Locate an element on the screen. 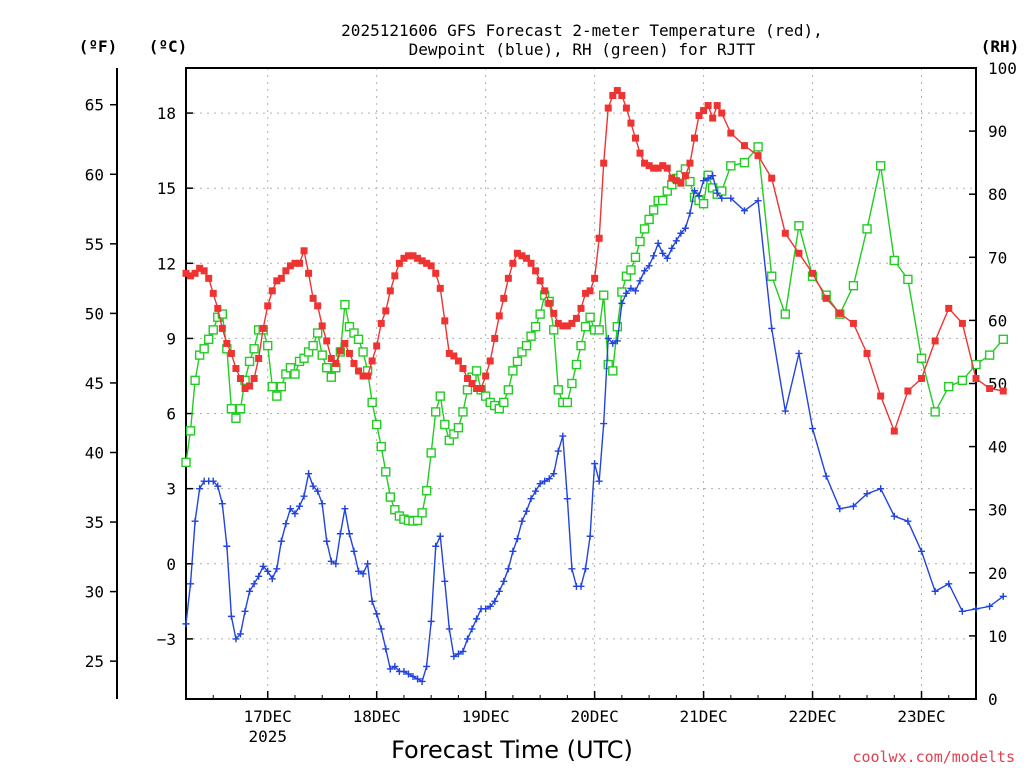 The width and height of the screenshot is (1024, 768). rh-tick-label: 80 is located at coordinates (997, 194).